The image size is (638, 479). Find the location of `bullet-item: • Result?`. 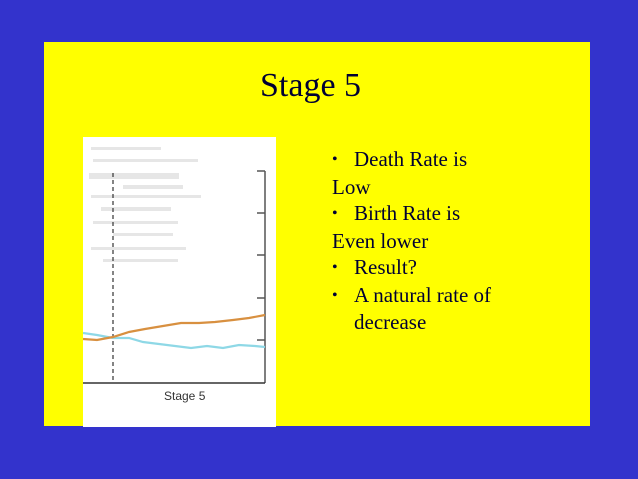

bullet-item: • Result? is located at coordinates (457, 268).